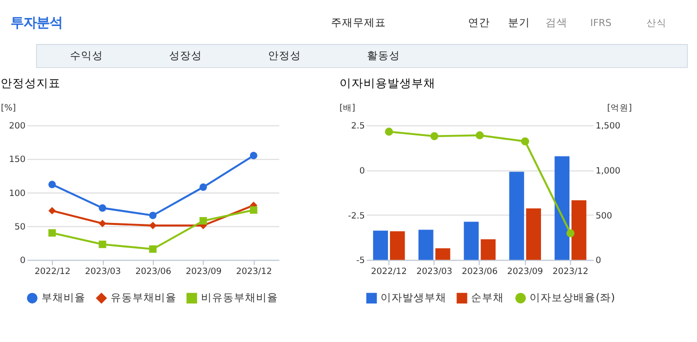  Describe the element at coordinates (599, 261) in the screenshot. I see `y2-tick-label: 0` at that location.